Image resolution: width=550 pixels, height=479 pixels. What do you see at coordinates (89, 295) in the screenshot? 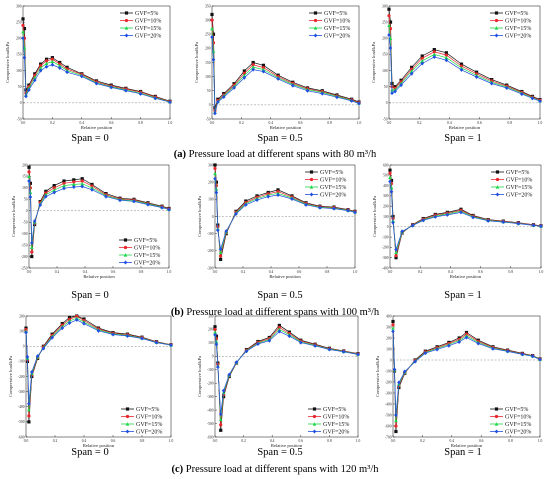
I see `span-label-b0: Span = 0` at bounding box center [89, 295].